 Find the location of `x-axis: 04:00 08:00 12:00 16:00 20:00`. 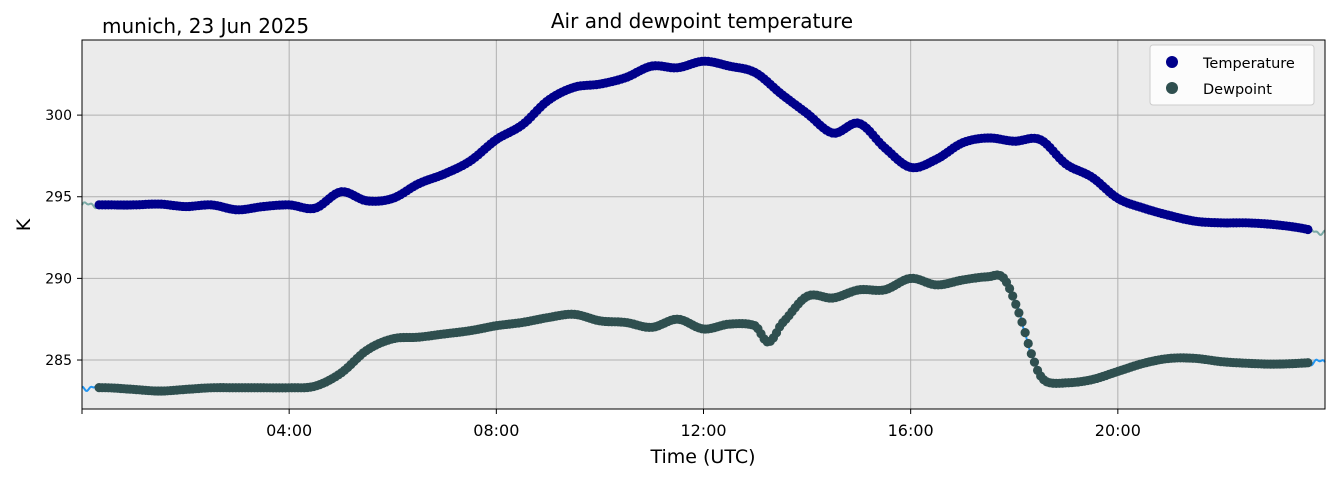

x-axis: 04:00 08:00 12:00 16:00 20:00 is located at coordinates (611, 424).